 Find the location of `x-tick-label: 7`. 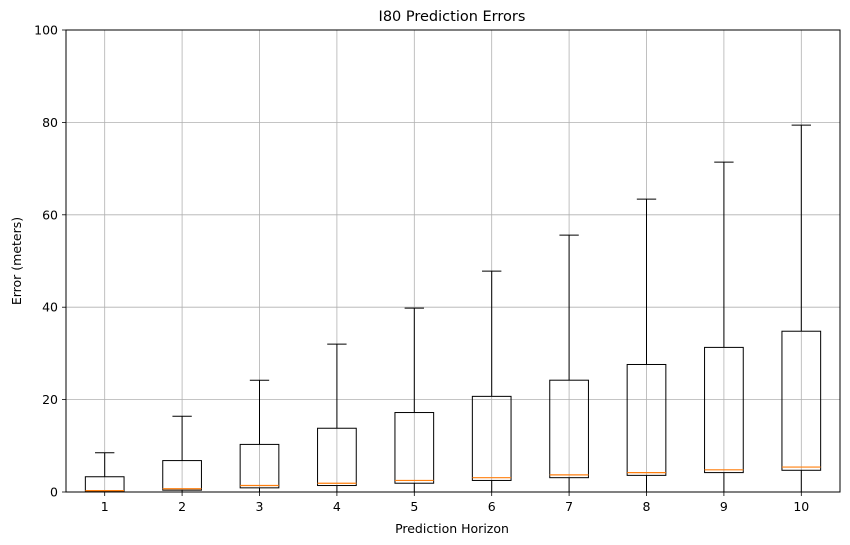

x-tick-label: 7 is located at coordinates (569, 506).